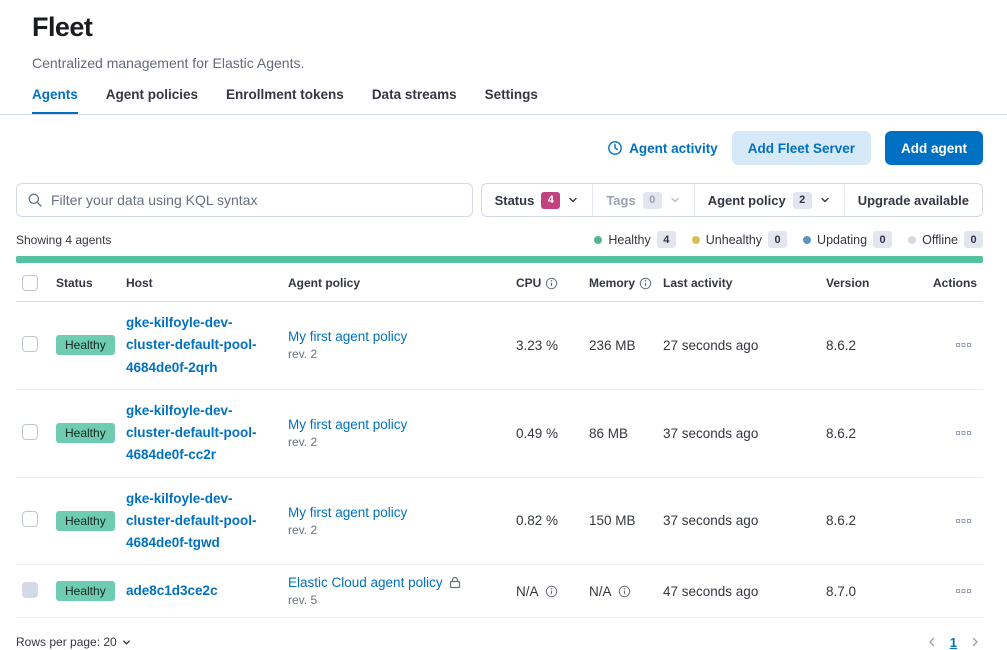  Describe the element at coordinates (537, 433) in the screenshot. I see `cpu-value: 0.49 %` at that location.